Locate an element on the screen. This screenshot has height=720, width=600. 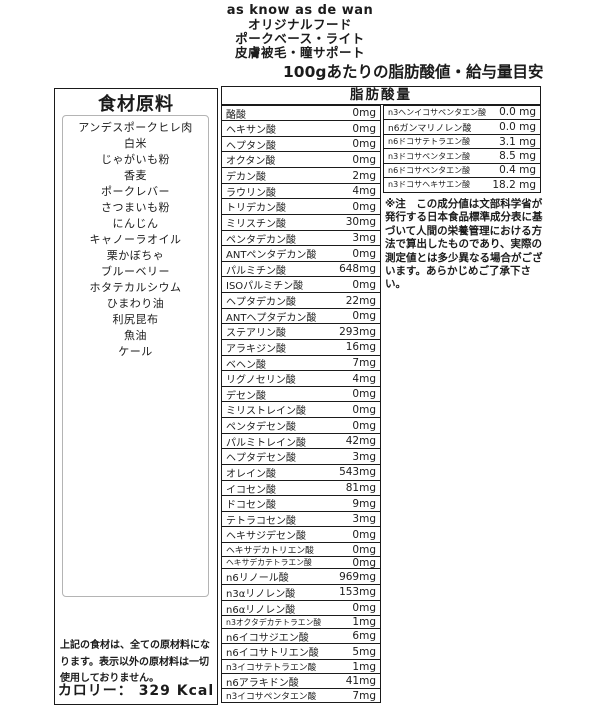
fatty-acid-name: ベヘン酸 is located at coordinates (246, 365).